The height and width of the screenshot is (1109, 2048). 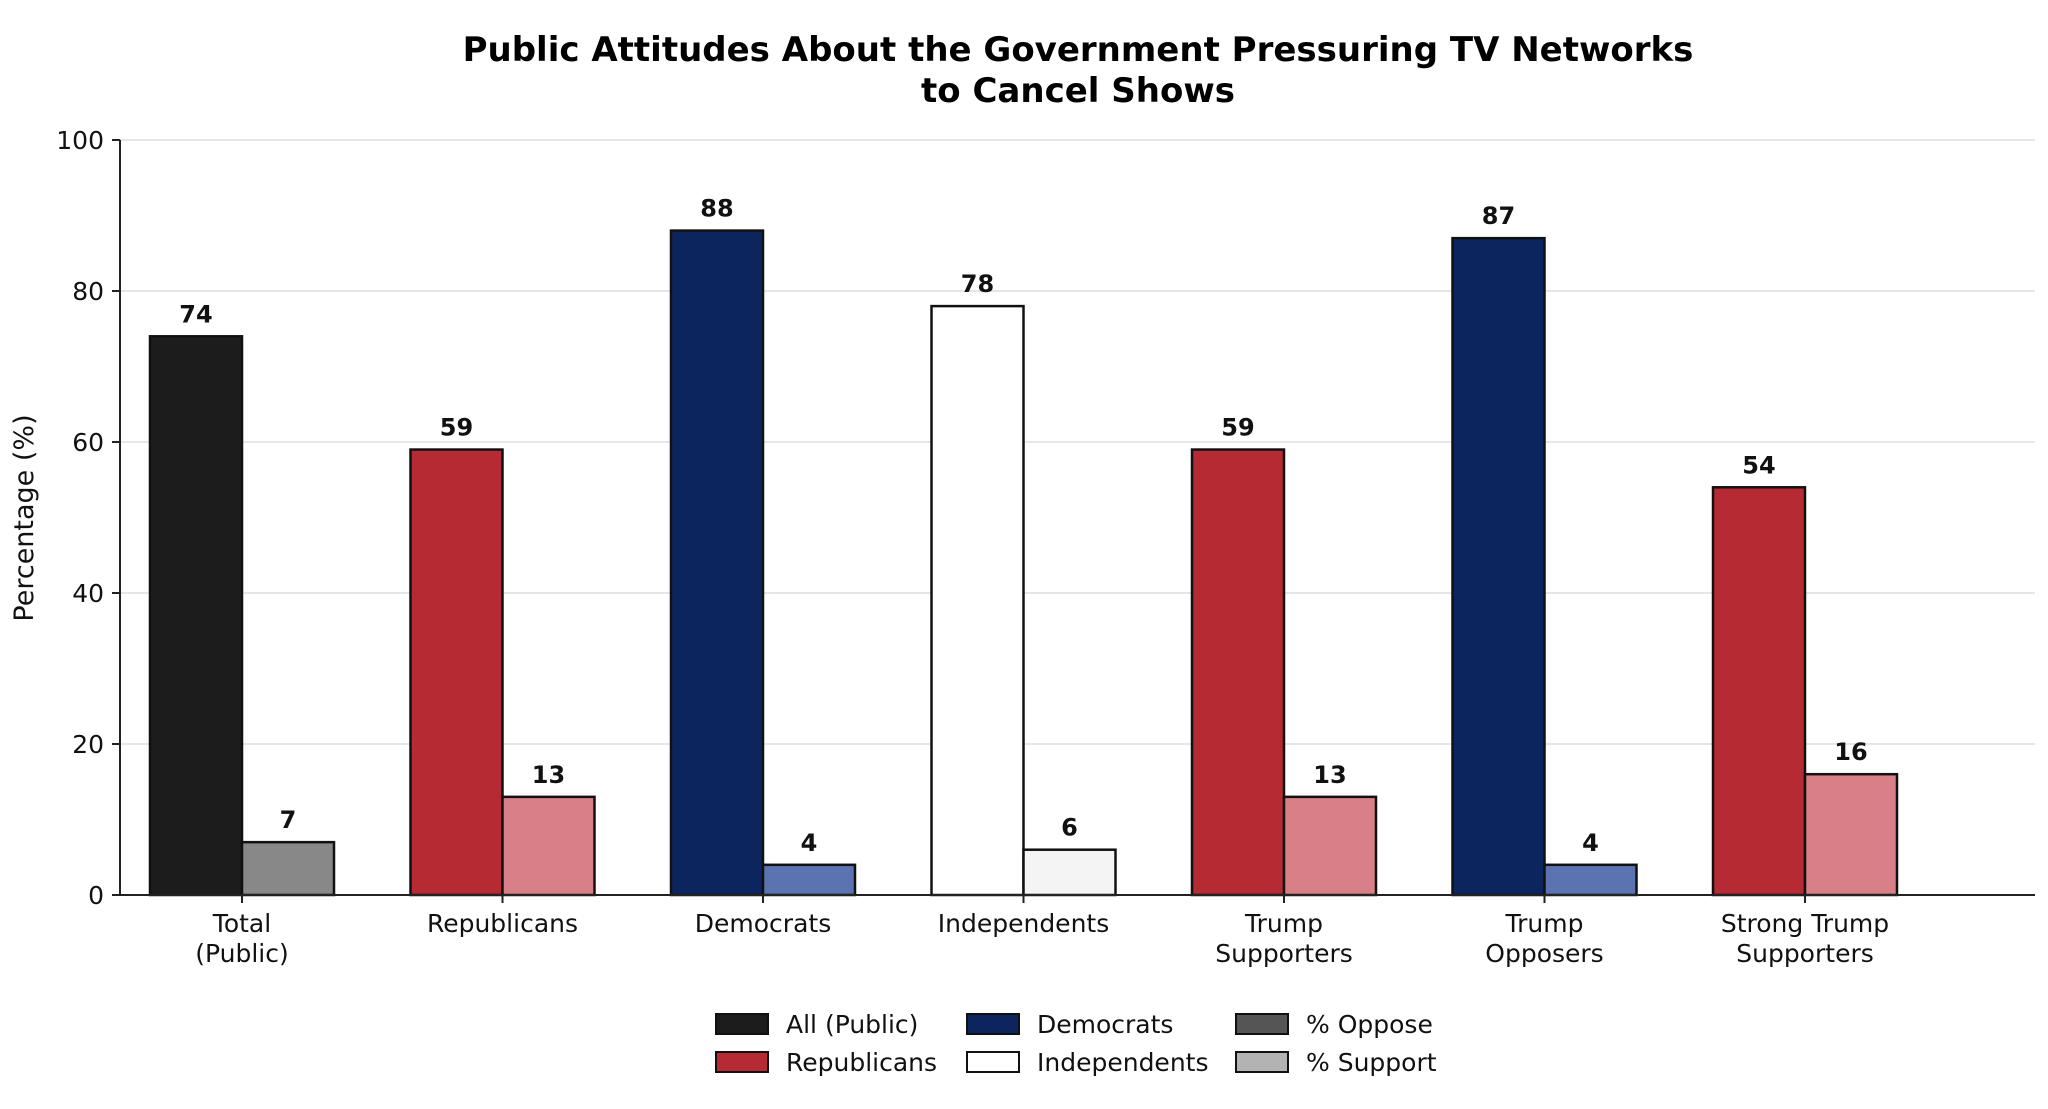 What do you see at coordinates (1078, 91) in the screenshot?
I see `chart-title-line2: to Cancel Shows` at bounding box center [1078, 91].